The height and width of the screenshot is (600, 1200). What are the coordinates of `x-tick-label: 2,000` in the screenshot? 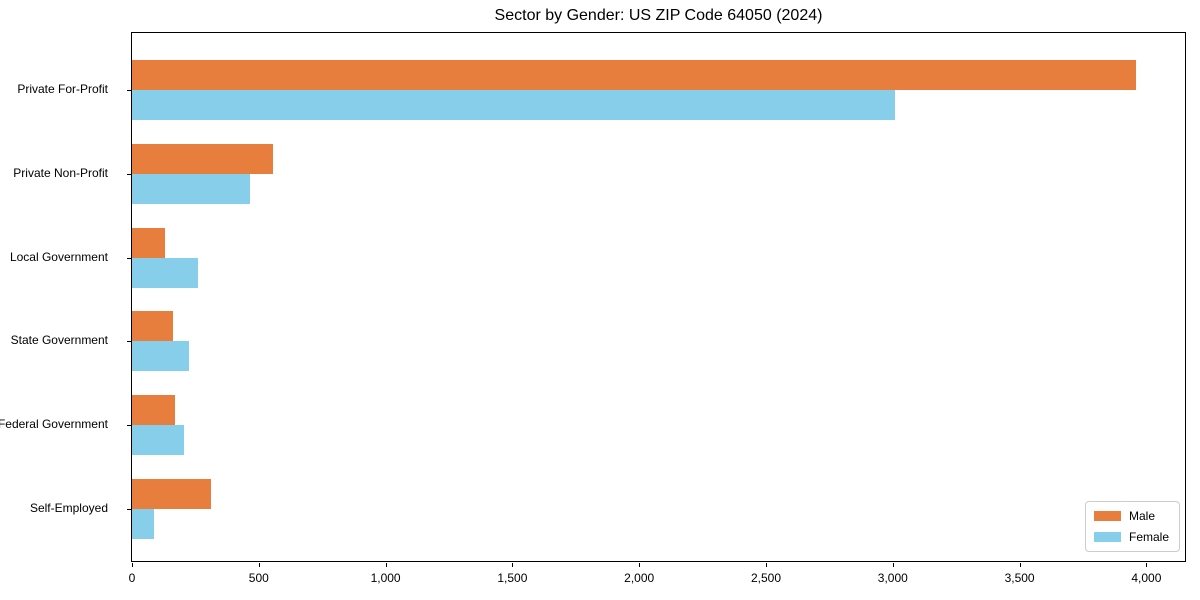 It's located at (639, 578).